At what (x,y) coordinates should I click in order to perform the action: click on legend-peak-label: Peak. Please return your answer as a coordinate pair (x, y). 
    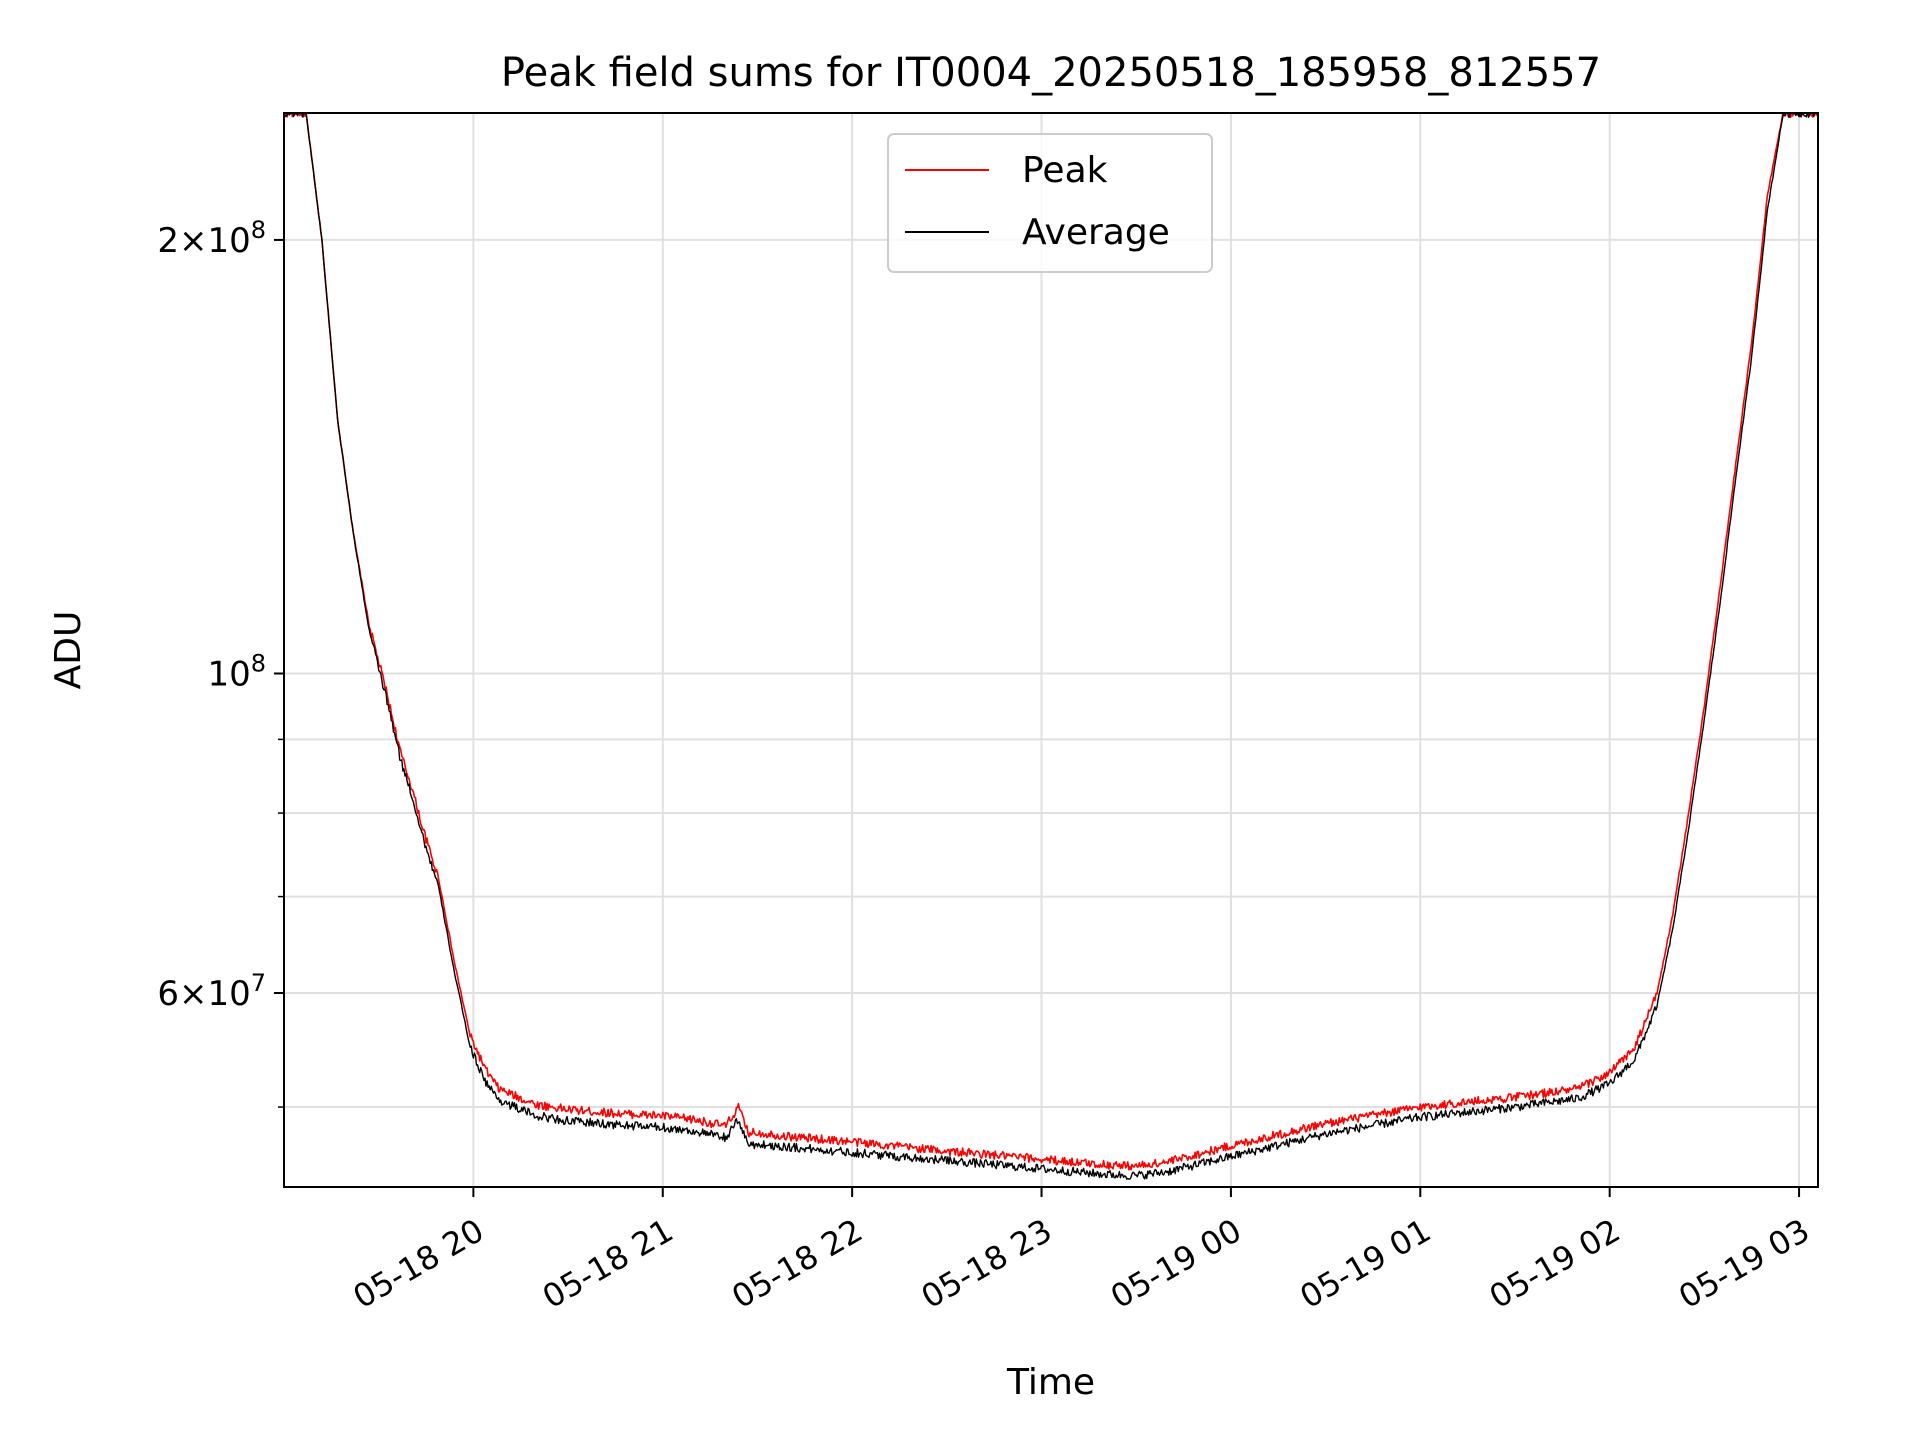
    Looking at the image, I should click on (1065, 170).